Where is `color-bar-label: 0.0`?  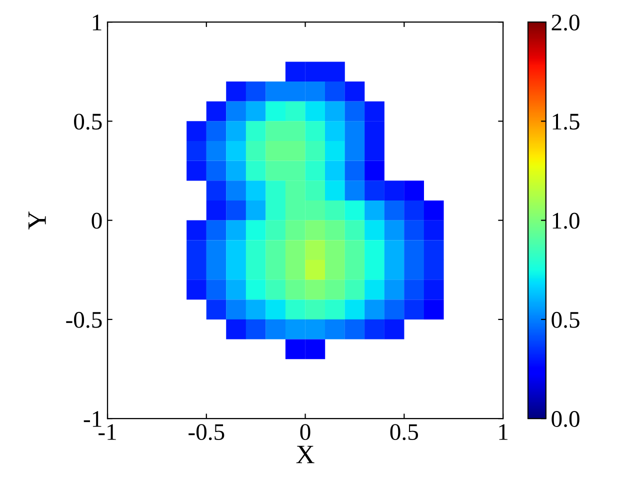
color-bar-label: 0.0 is located at coordinates (566, 419).